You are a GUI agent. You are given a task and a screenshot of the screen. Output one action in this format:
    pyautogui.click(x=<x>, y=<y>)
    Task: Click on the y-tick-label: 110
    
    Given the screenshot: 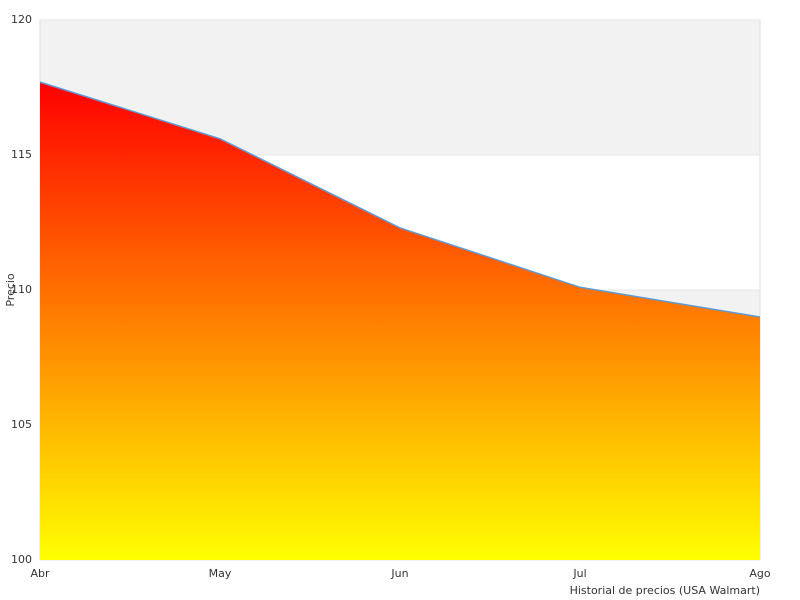 What is the action you would take?
    pyautogui.click(x=21, y=289)
    